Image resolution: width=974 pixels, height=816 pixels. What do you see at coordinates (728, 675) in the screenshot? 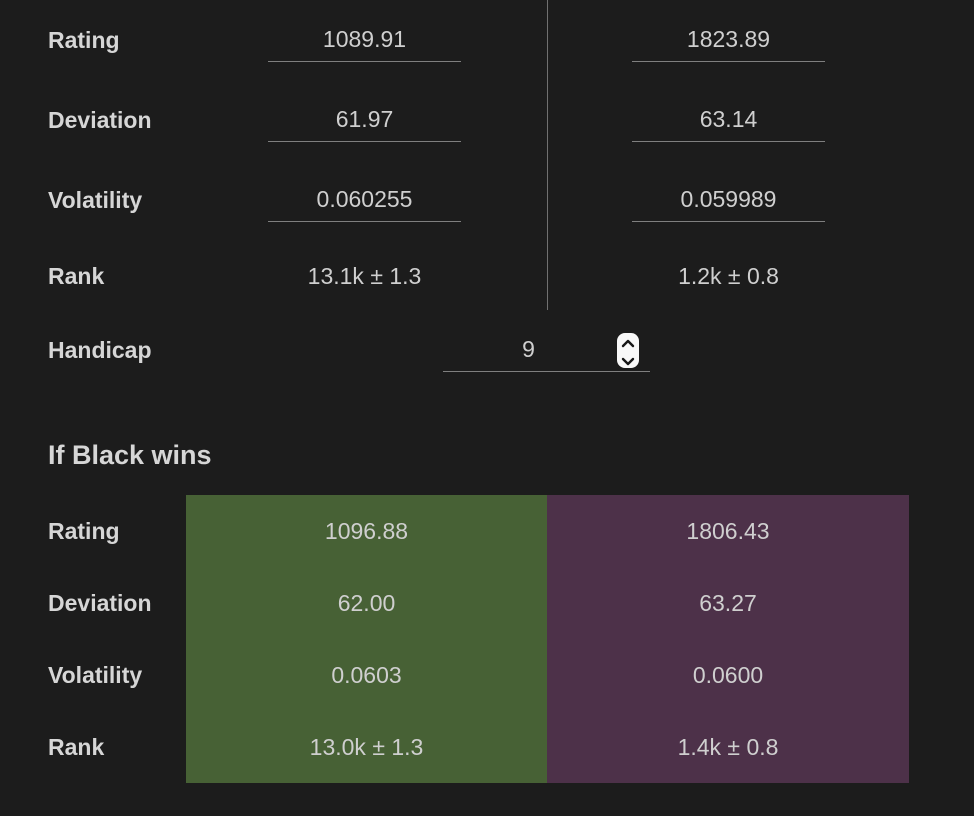
I see `white-result-volatility: 0.0600` at bounding box center [728, 675].